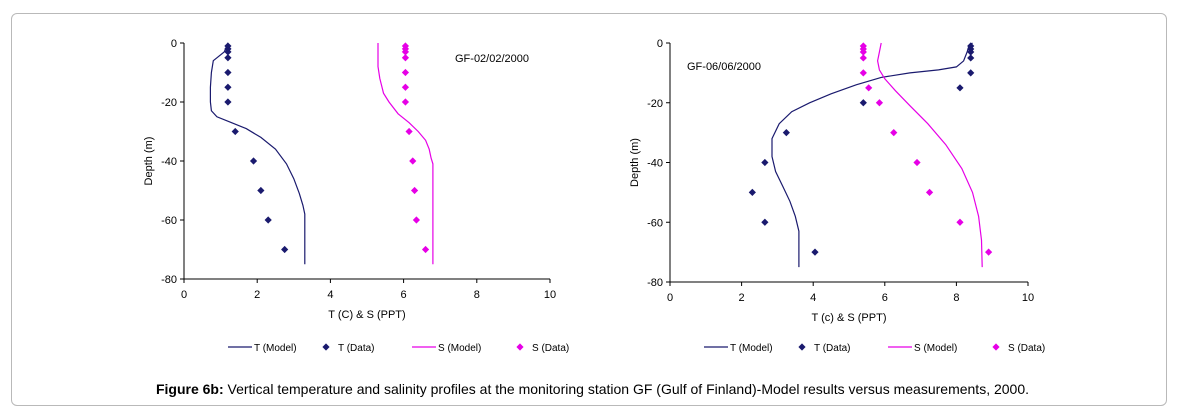 The width and height of the screenshot is (1185, 418). I want to click on x-axis-label: T (c) & S (PPT), so click(849, 318).